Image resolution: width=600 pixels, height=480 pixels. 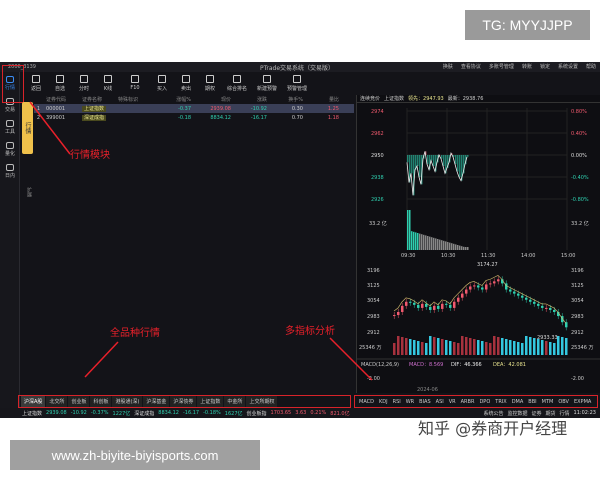 What do you see at coordinates (108, 83) in the screenshot?
I see `toolbar-button: K线` at bounding box center [108, 83].